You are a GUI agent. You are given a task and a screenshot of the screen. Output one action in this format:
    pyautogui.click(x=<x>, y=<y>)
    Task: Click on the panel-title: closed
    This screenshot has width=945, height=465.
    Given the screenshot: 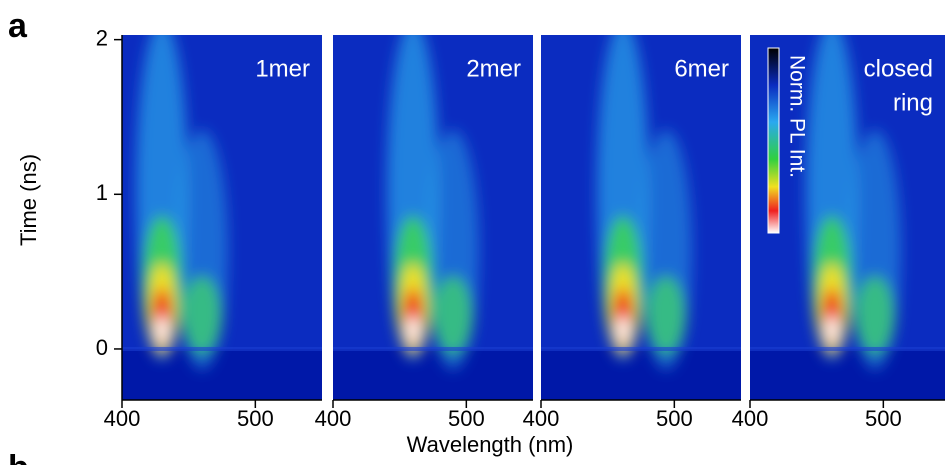 What is the action you would take?
    pyautogui.click(x=898, y=68)
    